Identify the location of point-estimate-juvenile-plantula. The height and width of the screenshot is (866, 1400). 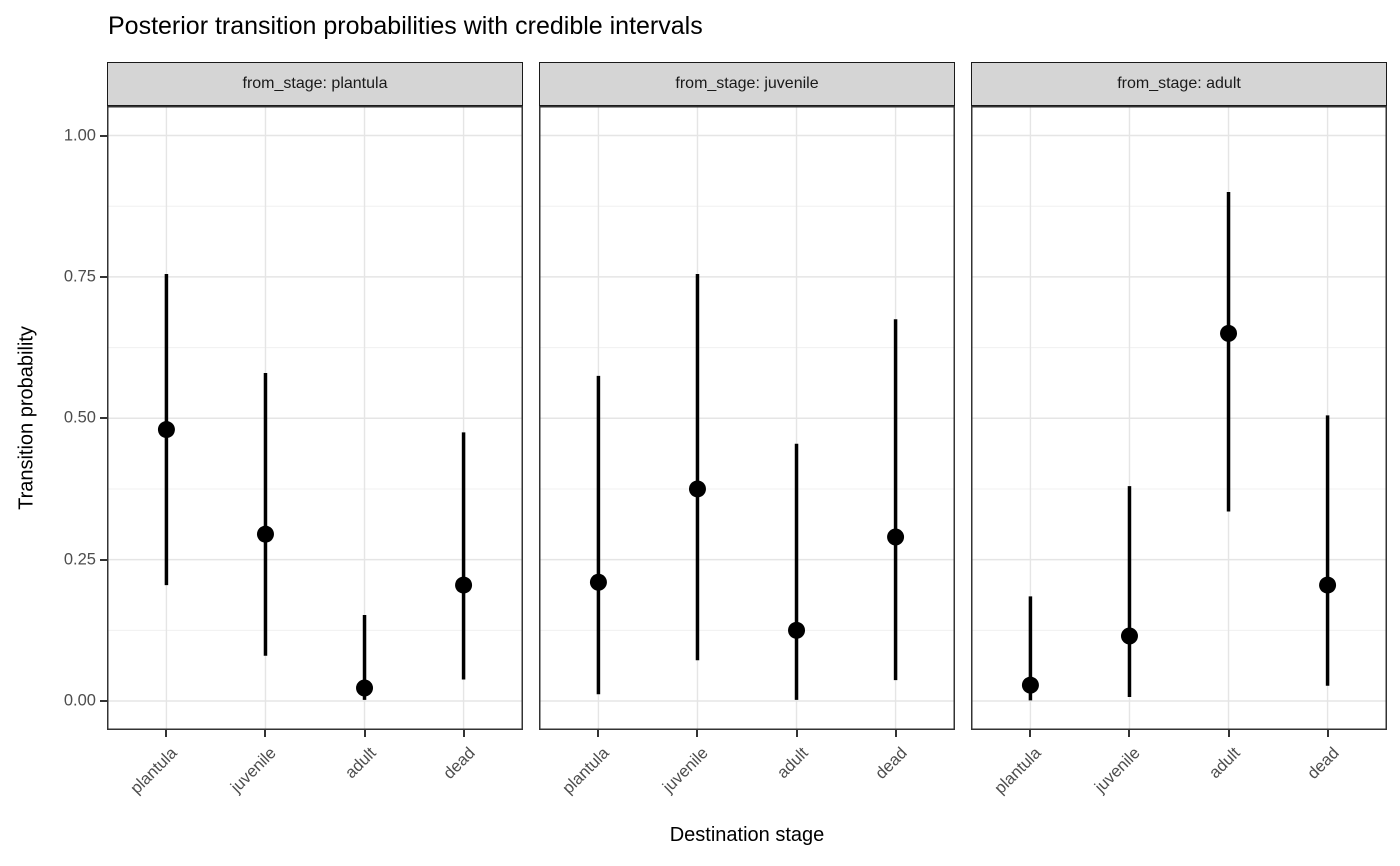
(598, 582).